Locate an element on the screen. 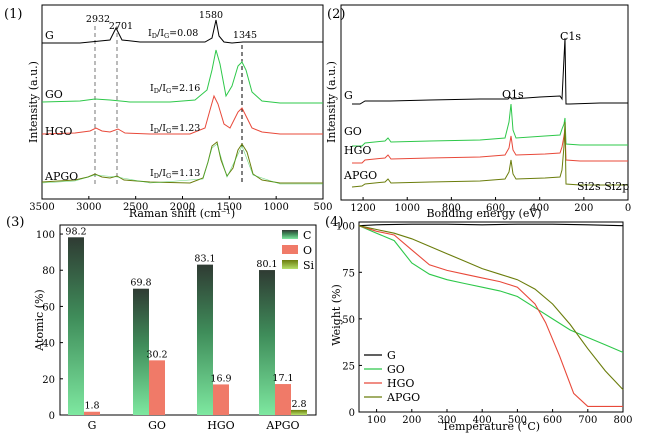 This screenshot has width=646, height=437. xps-x-tick-label: 1200 is located at coordinates (362, 208).